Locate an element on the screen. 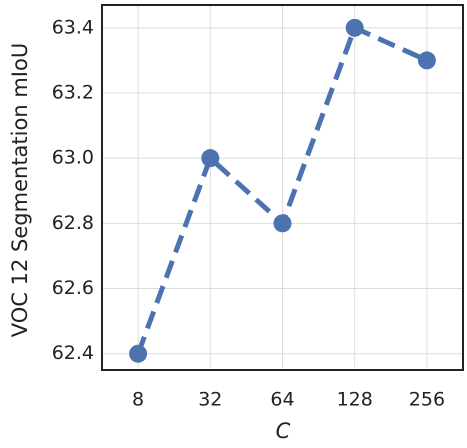 The width and height of the screenshot is (467, 448). y-tick-label: 63.4 is located at coordinates (73, 27).